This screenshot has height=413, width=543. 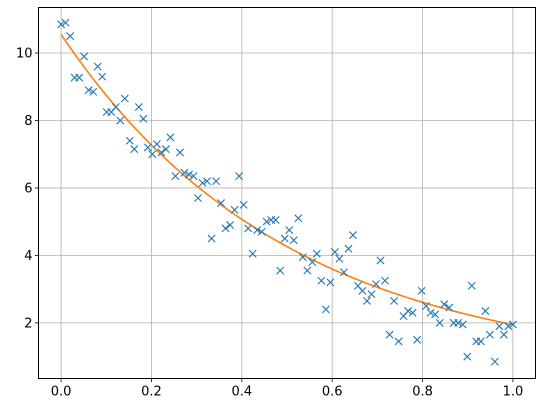 What do you see at coordinates (241, 392) in the screenshot?
I see `x-tick-label: 0.4` at bounding box center [241, 392].